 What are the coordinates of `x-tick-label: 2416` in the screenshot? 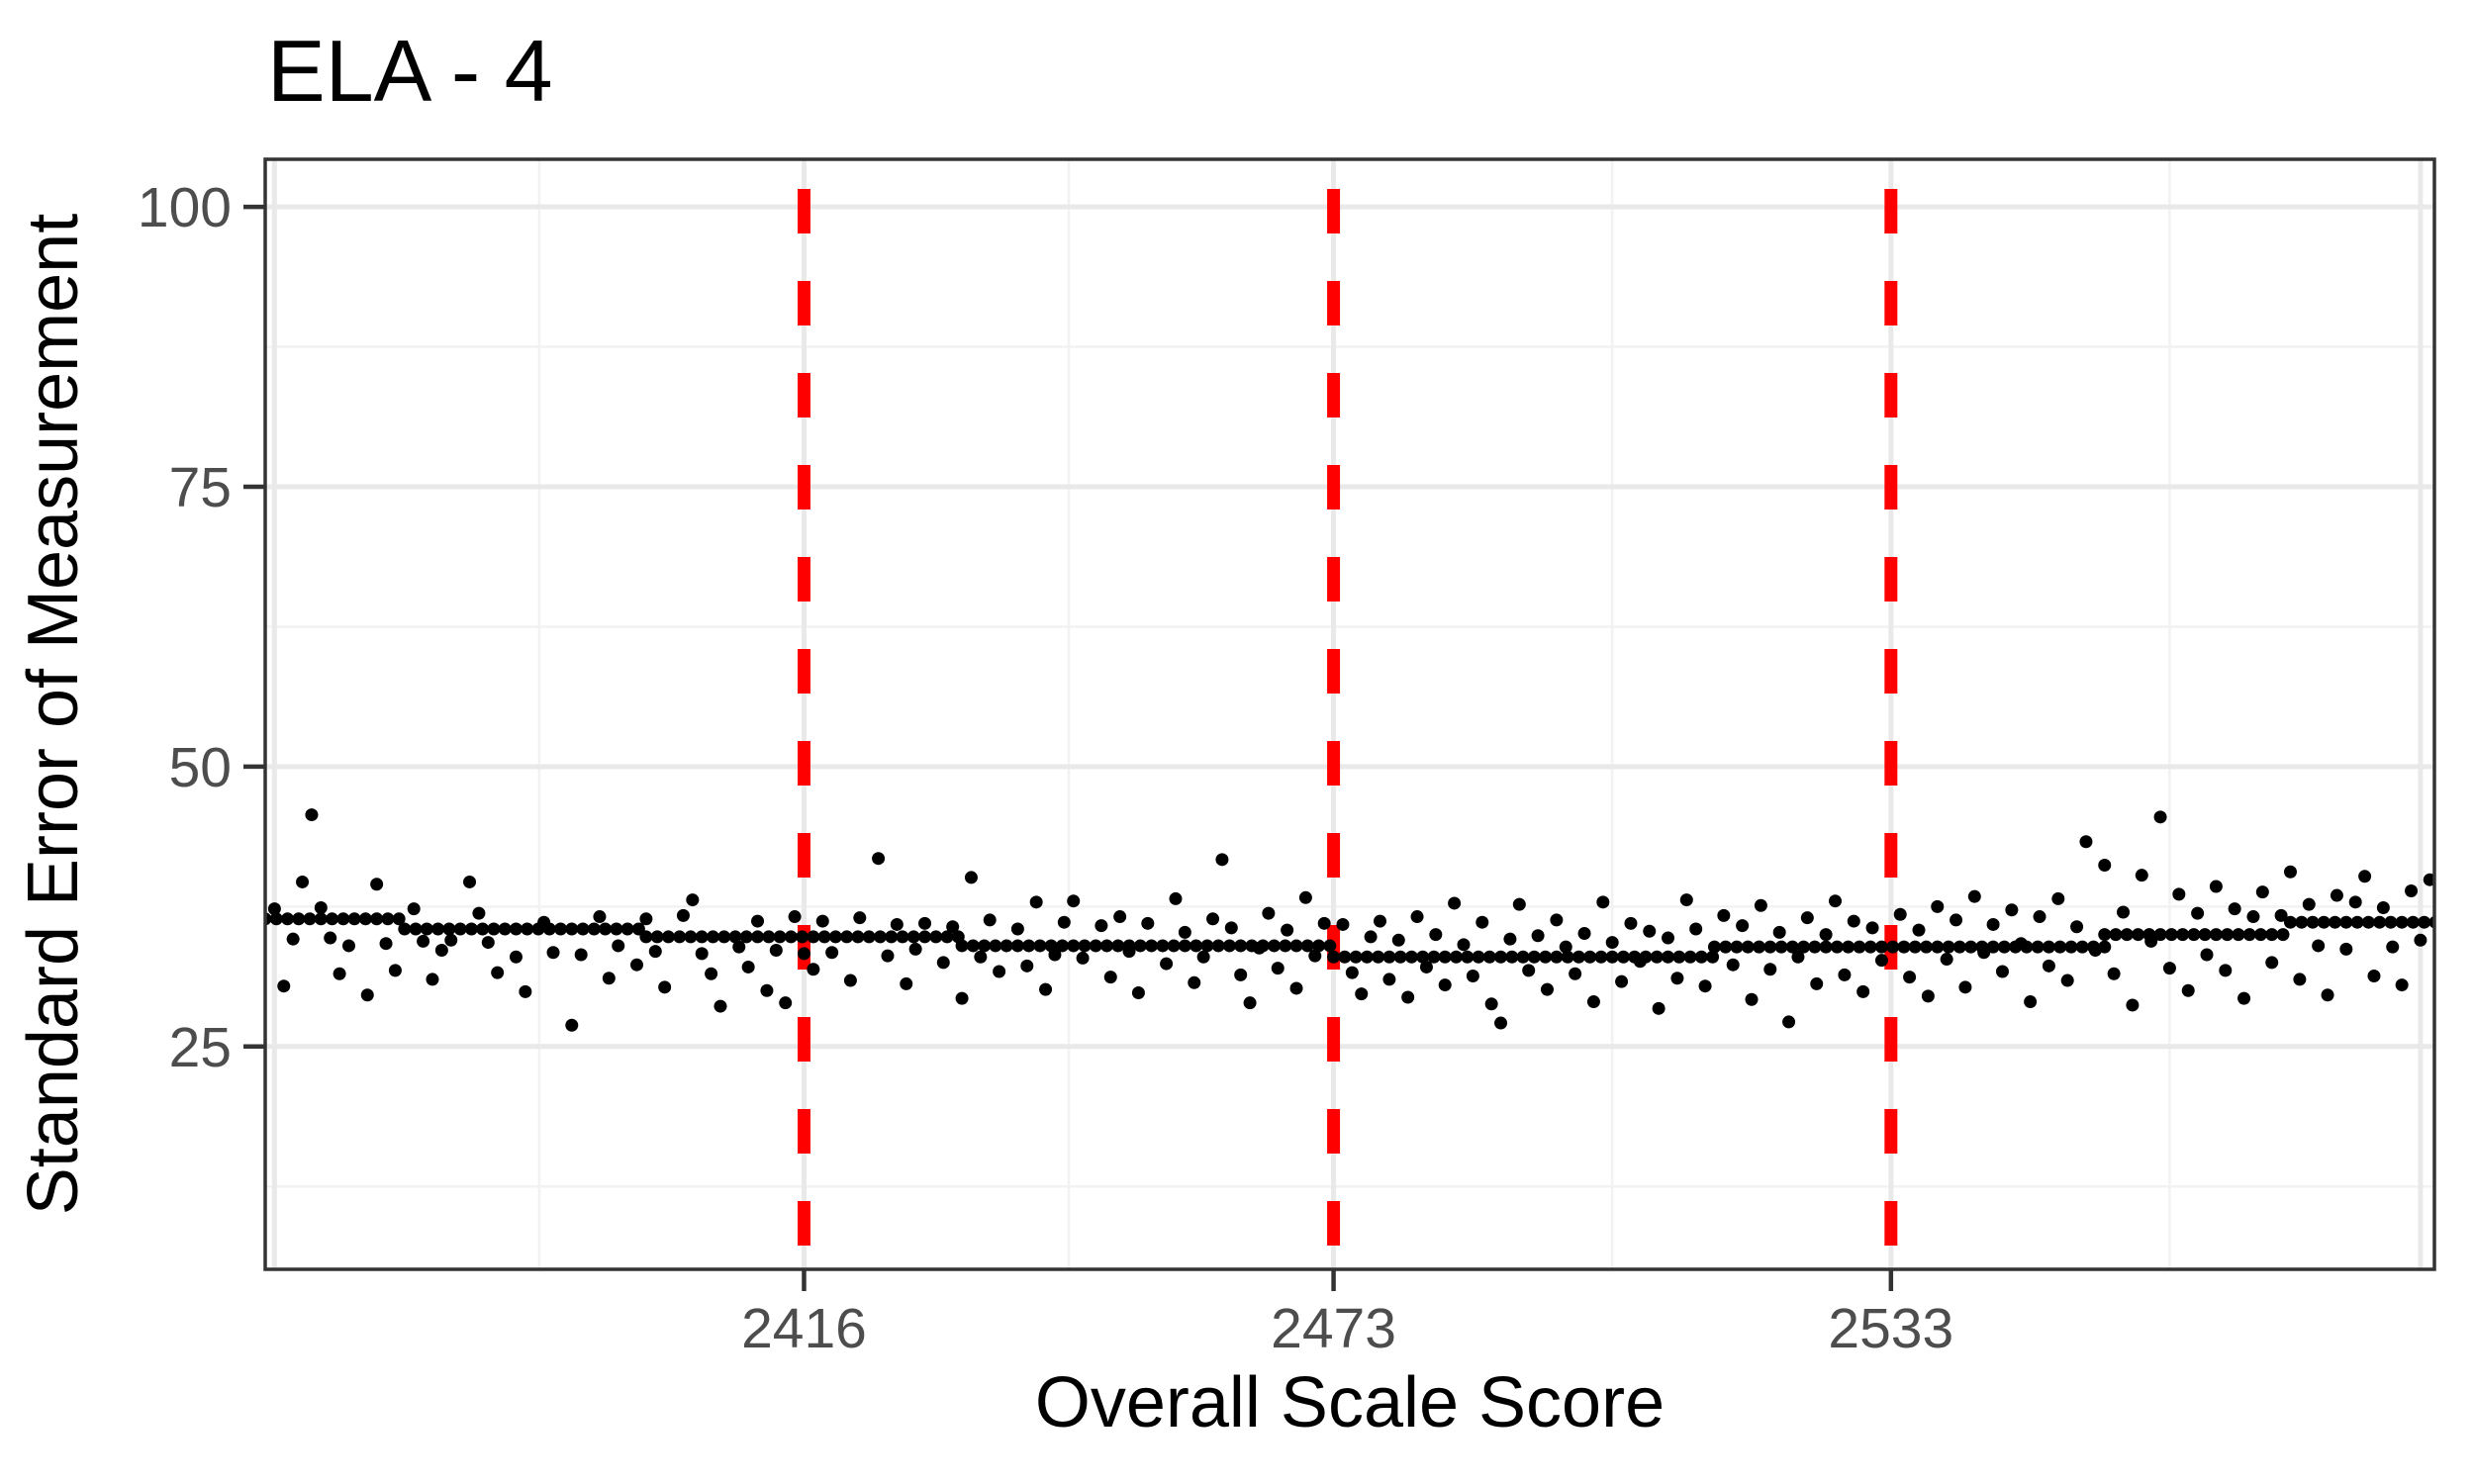 It's located at (804, 1328).